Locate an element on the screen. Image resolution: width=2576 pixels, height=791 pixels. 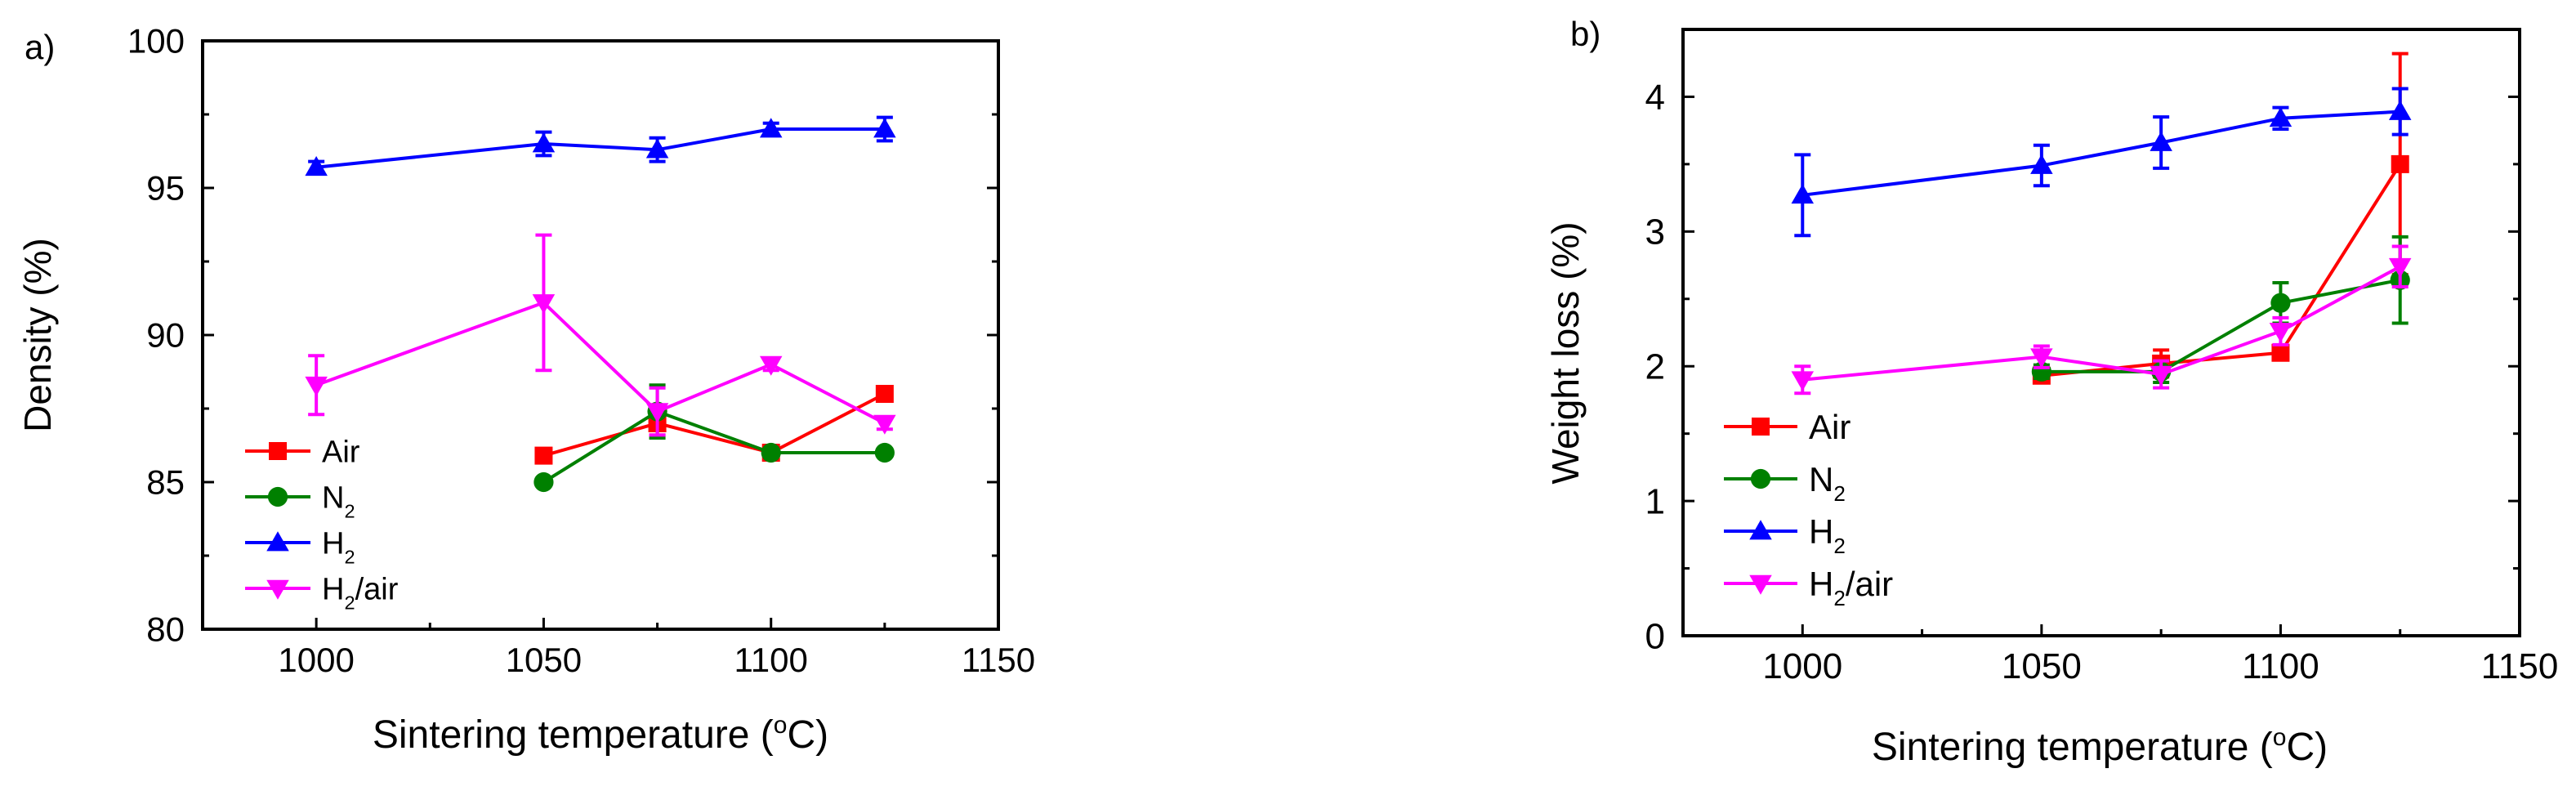
panel-a-legend-label-base: Air is located at coordinates (341, 453).